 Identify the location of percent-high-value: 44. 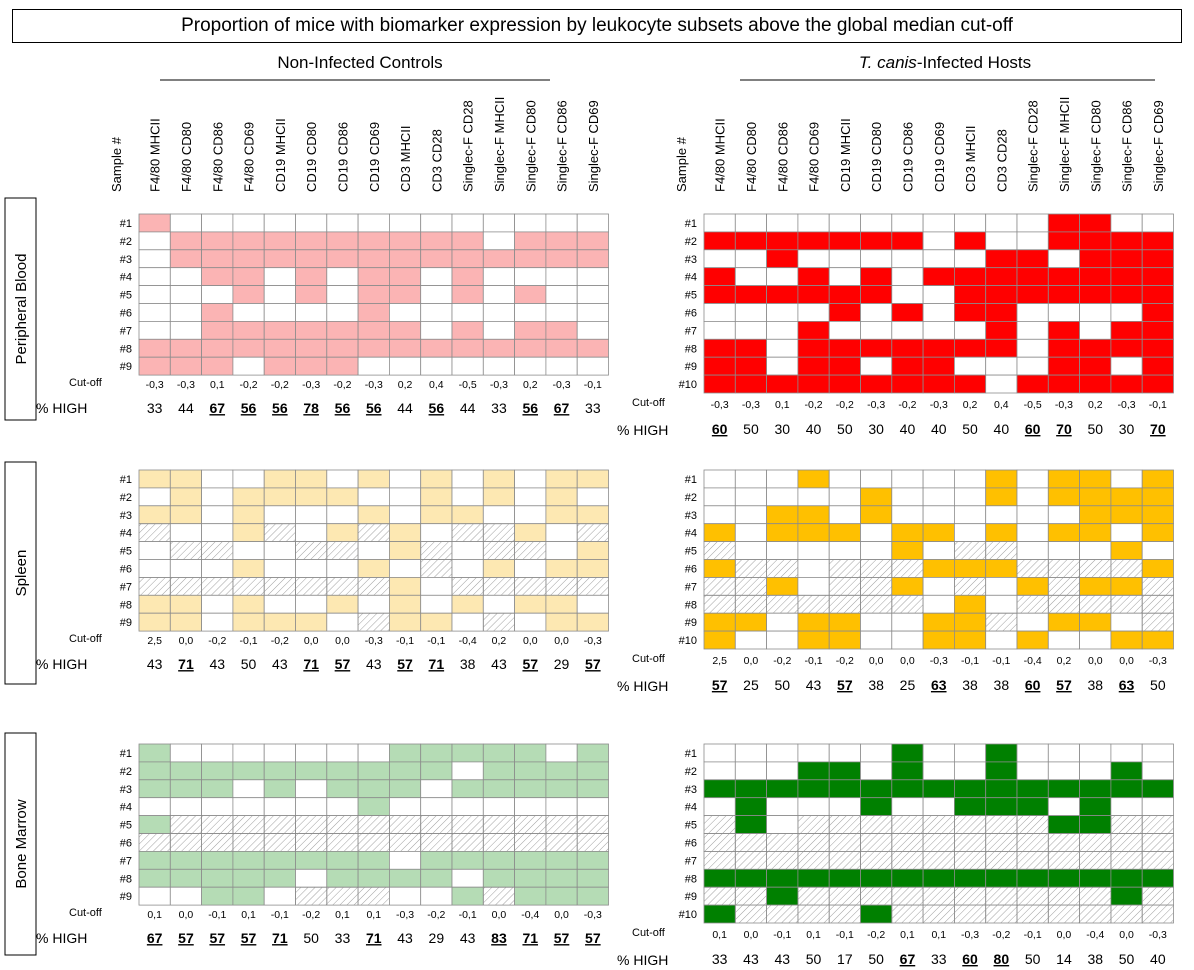
(405, 408).